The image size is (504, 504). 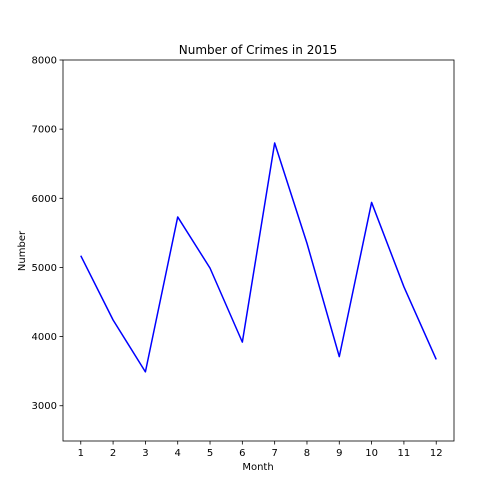 What do you see at coordinates (436, 453) in the screenshot?
I see `x-tick-label: 12` at bounding box center [436, 453].